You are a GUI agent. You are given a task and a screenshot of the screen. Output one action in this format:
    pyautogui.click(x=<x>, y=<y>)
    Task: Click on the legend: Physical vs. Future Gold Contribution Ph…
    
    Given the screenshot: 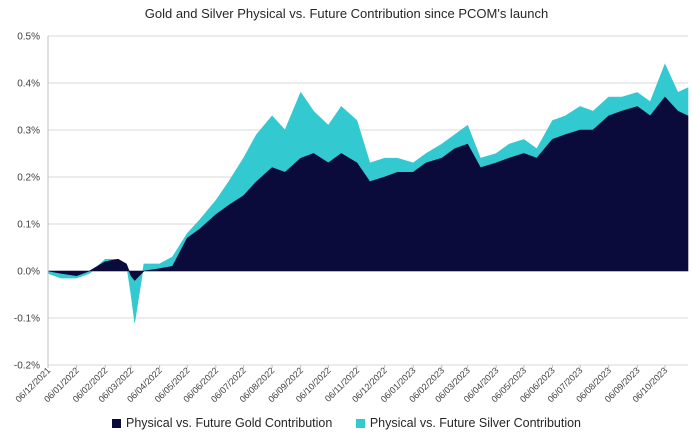 What is the action you would take?
    pyautogui.click(x=346, y=423)
    